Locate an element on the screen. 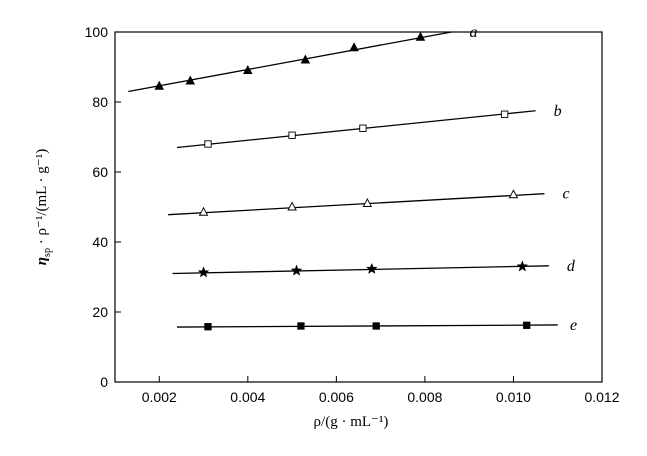  series-label-d: d is located at coordinates (571, 266).